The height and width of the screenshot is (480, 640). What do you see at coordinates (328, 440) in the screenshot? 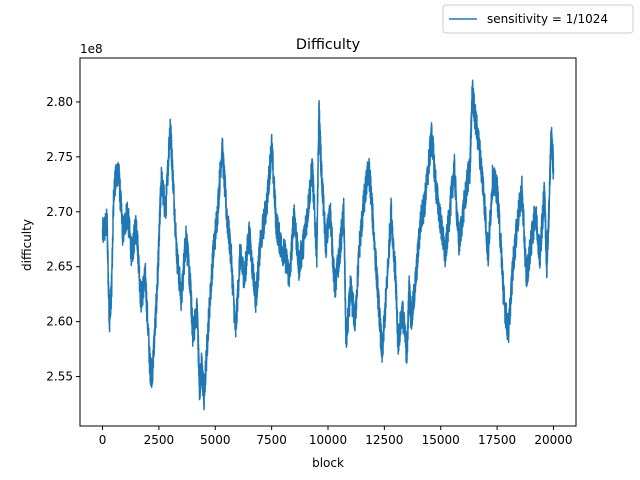
I see `x-tick-label: 10000` at bounding box center [328, 440].